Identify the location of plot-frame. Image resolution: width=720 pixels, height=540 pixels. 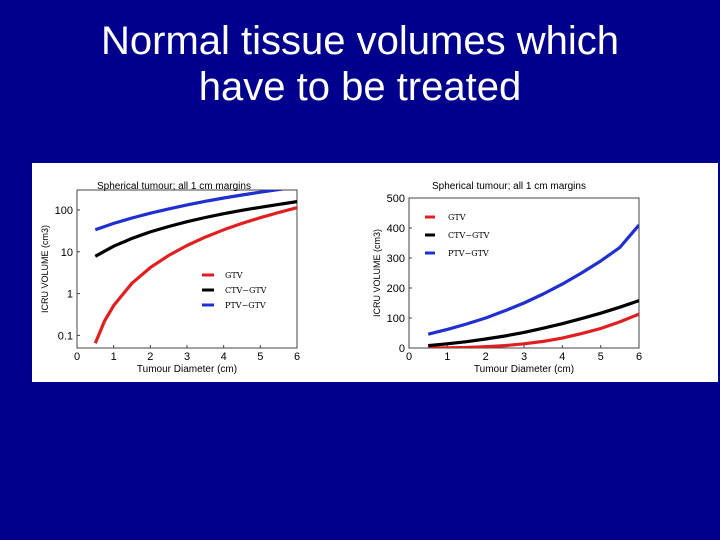
(187, 269).